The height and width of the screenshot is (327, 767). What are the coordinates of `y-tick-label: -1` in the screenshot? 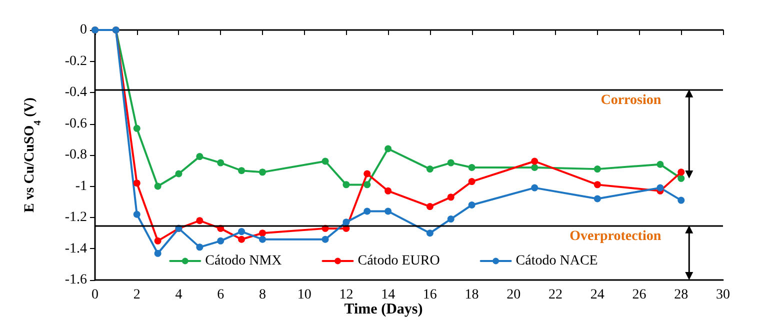 It's located at (81, 186).